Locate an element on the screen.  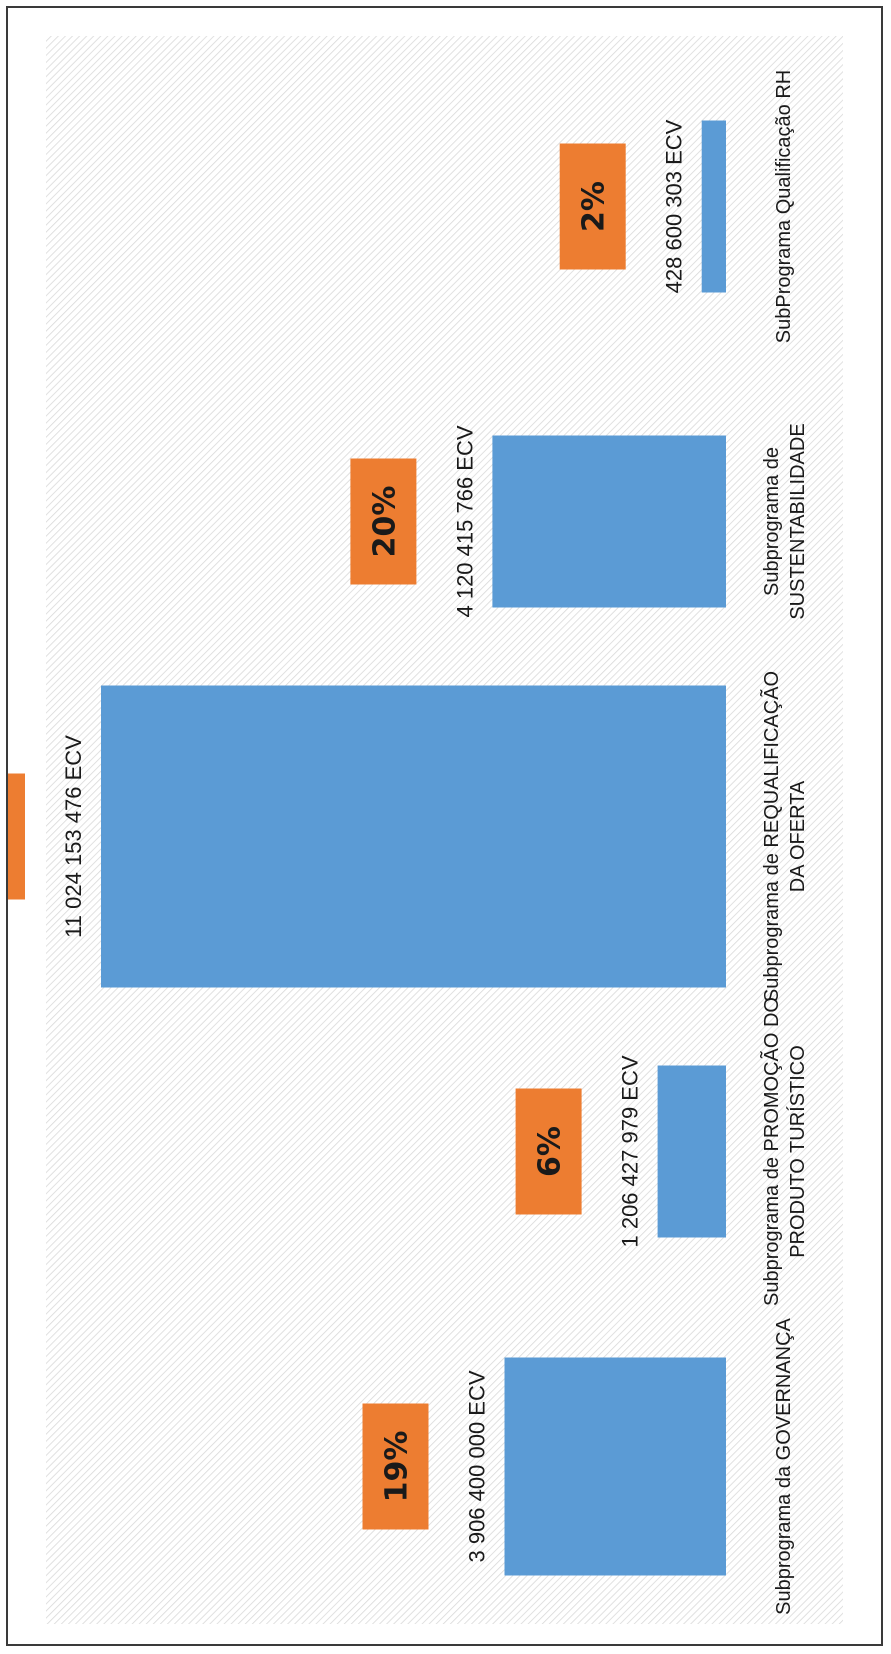
value-label-0: 3 906 400 000 ECV is located at coordinates (477, 1466).